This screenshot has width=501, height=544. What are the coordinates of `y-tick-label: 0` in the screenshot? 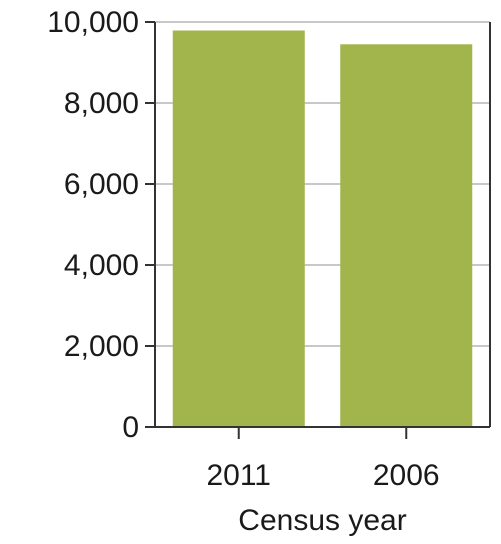 It's located at (130, 427).